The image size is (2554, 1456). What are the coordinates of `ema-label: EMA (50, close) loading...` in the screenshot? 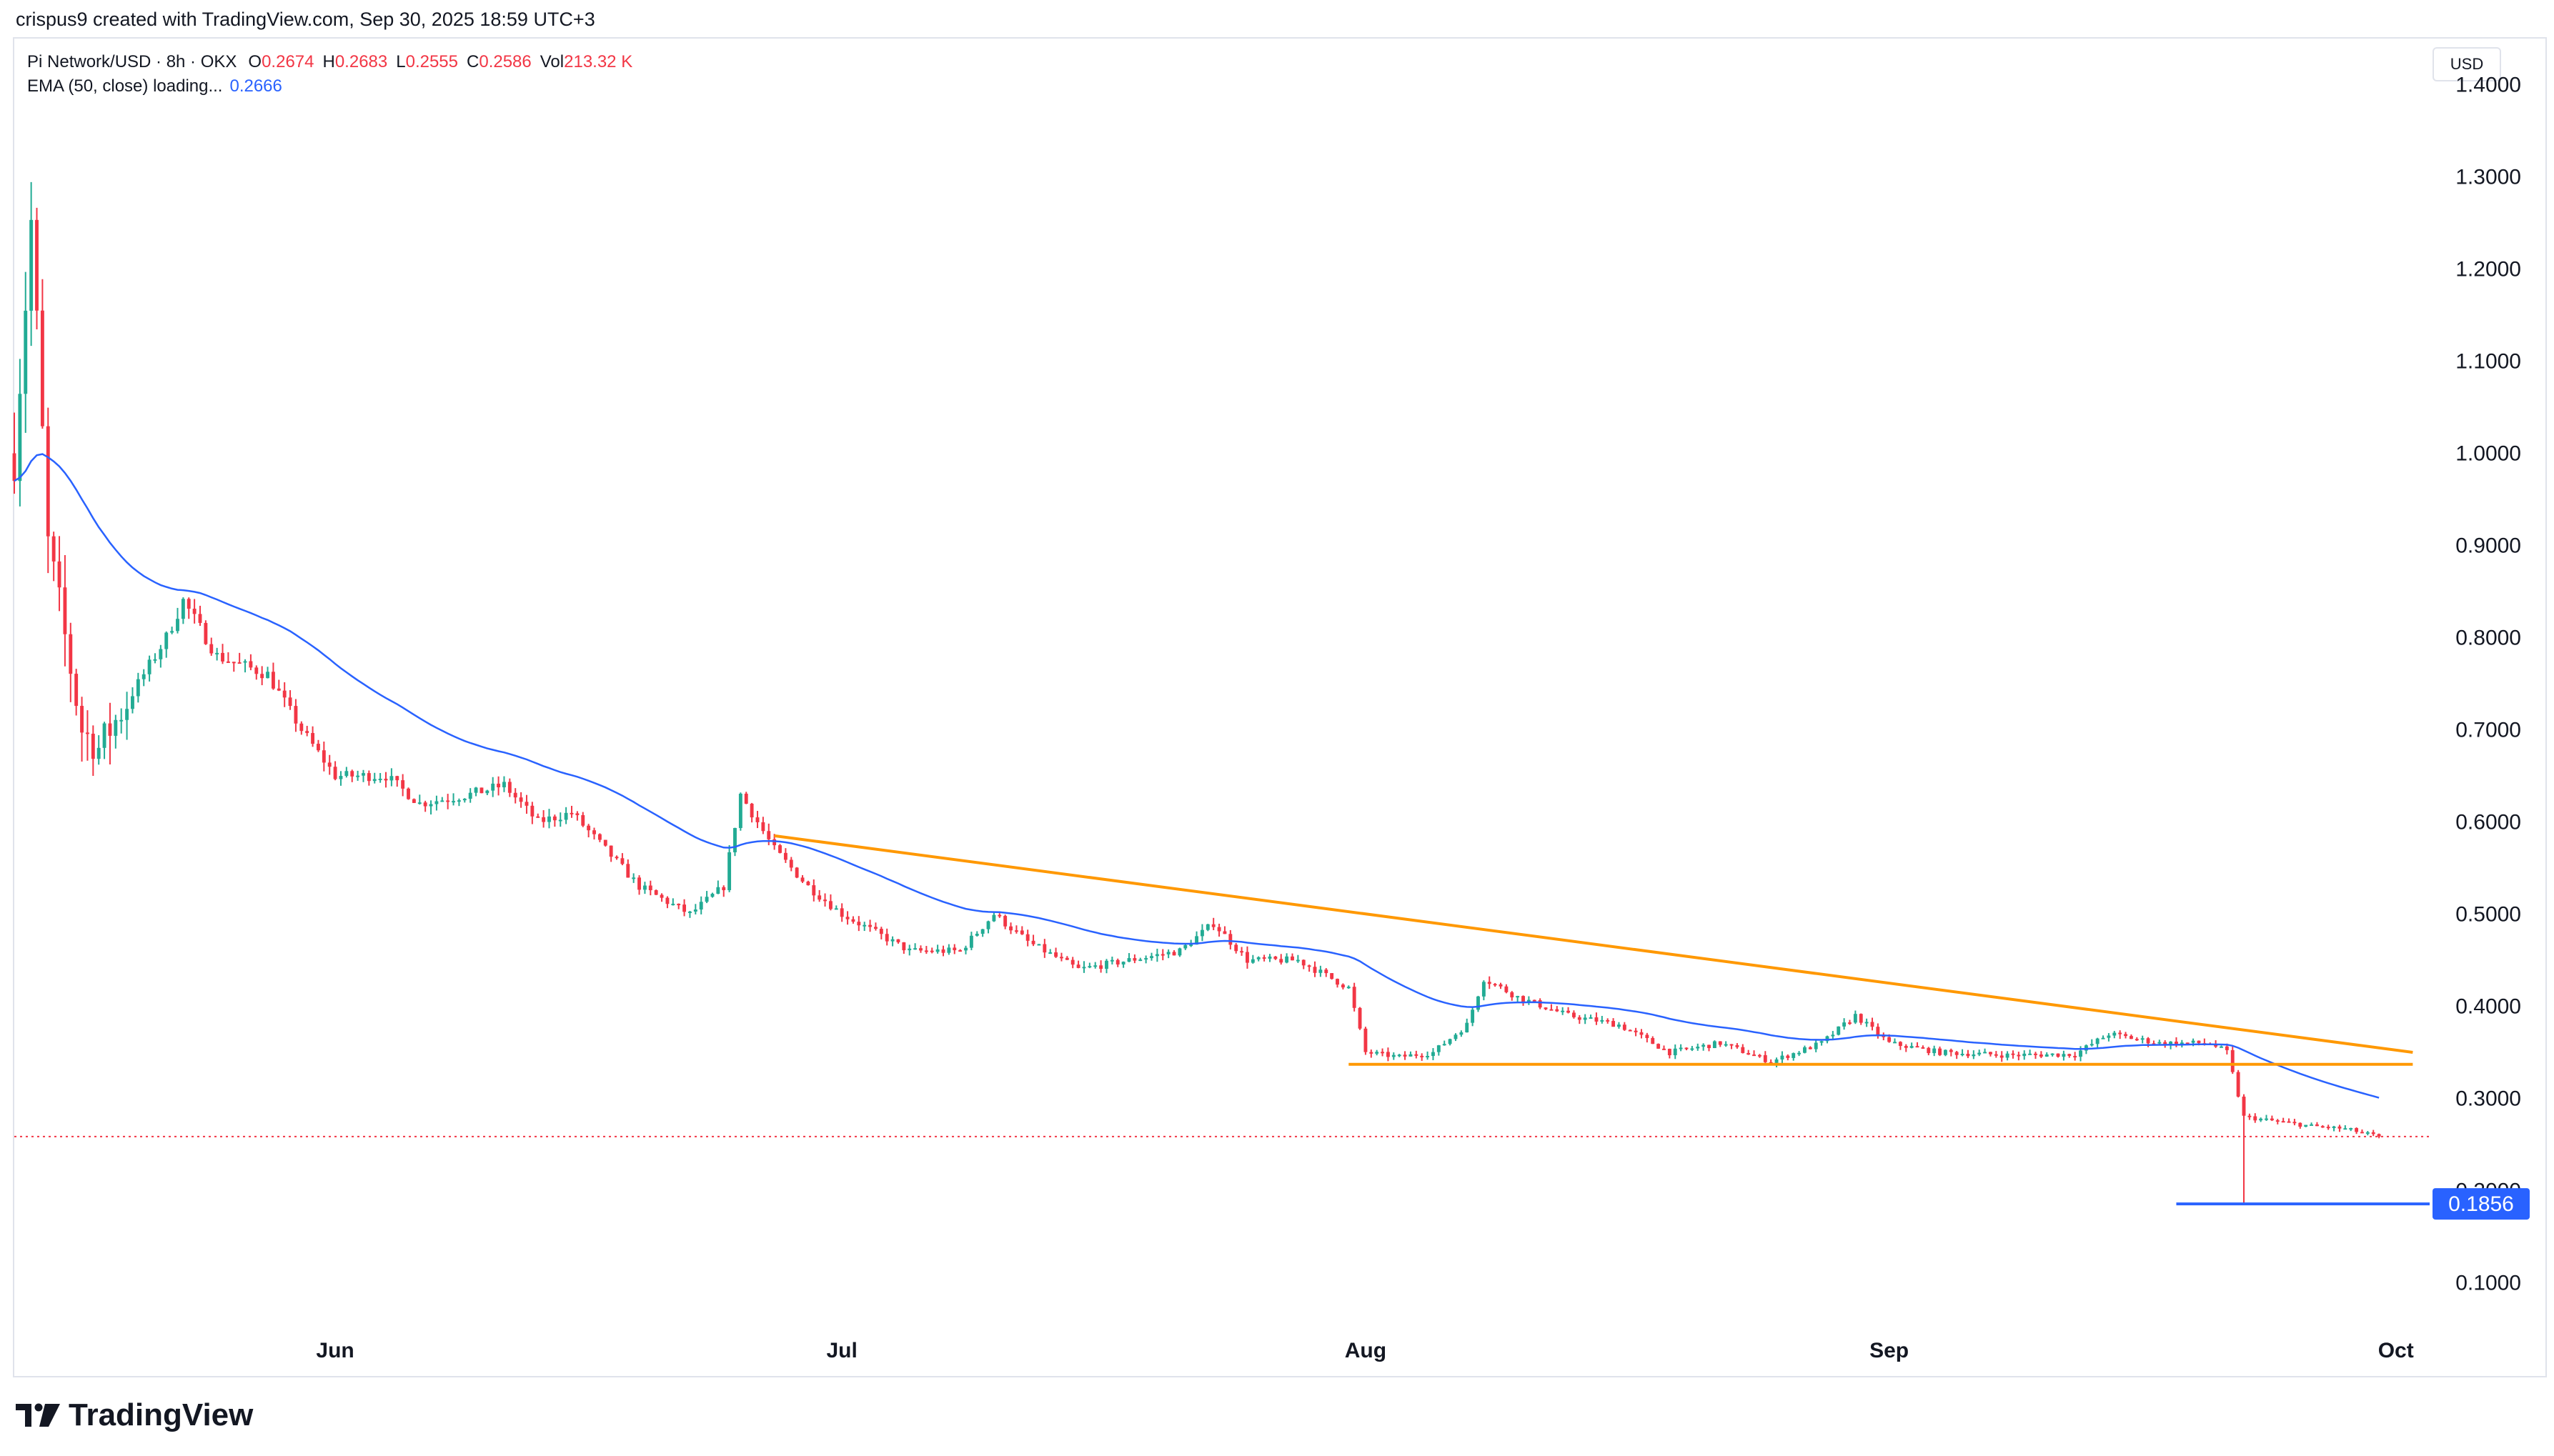 It's located at (125, 86).